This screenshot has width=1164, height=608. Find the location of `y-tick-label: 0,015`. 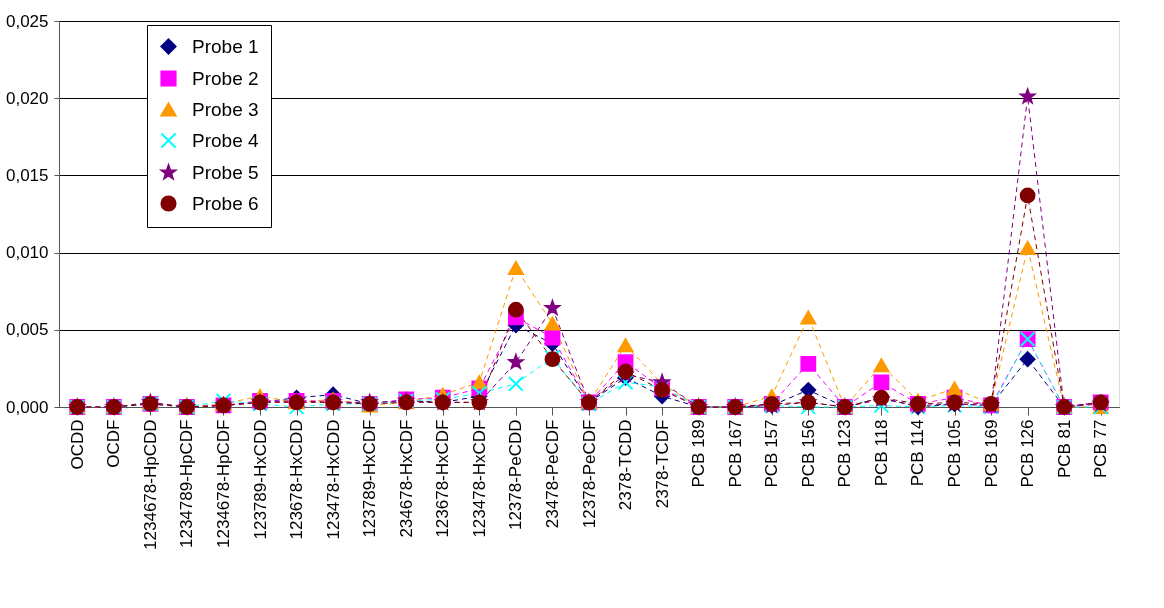

y-tick-label: 0,015 is located at coordinates (27, 175).